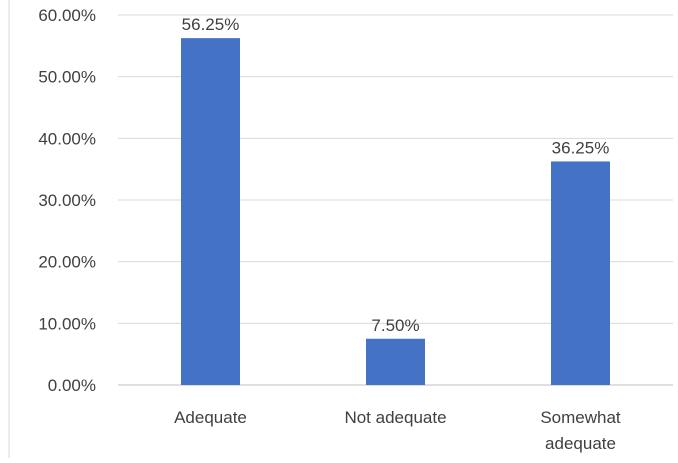 This screenshot has height=463, width=678. I want to click on y-tick-label: 20.00%, so click(67, 262).